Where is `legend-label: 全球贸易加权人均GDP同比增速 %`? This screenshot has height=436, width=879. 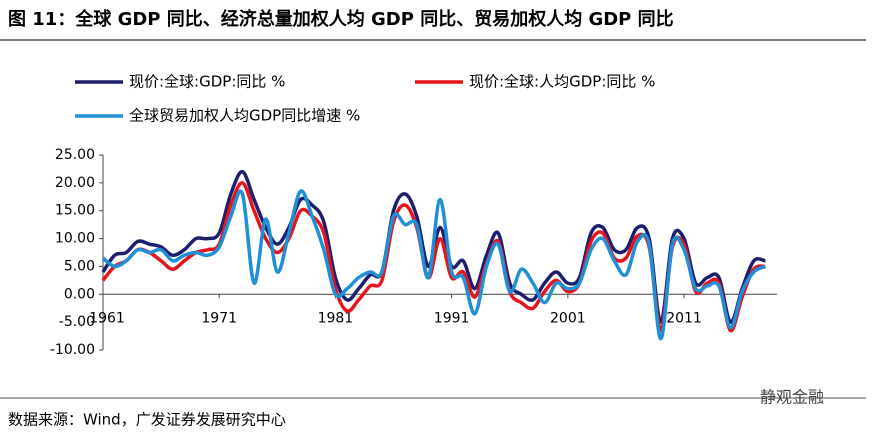
legend-label: 全球贸易加权人均GDP同比增速 % is located at coordinates (244, 116).